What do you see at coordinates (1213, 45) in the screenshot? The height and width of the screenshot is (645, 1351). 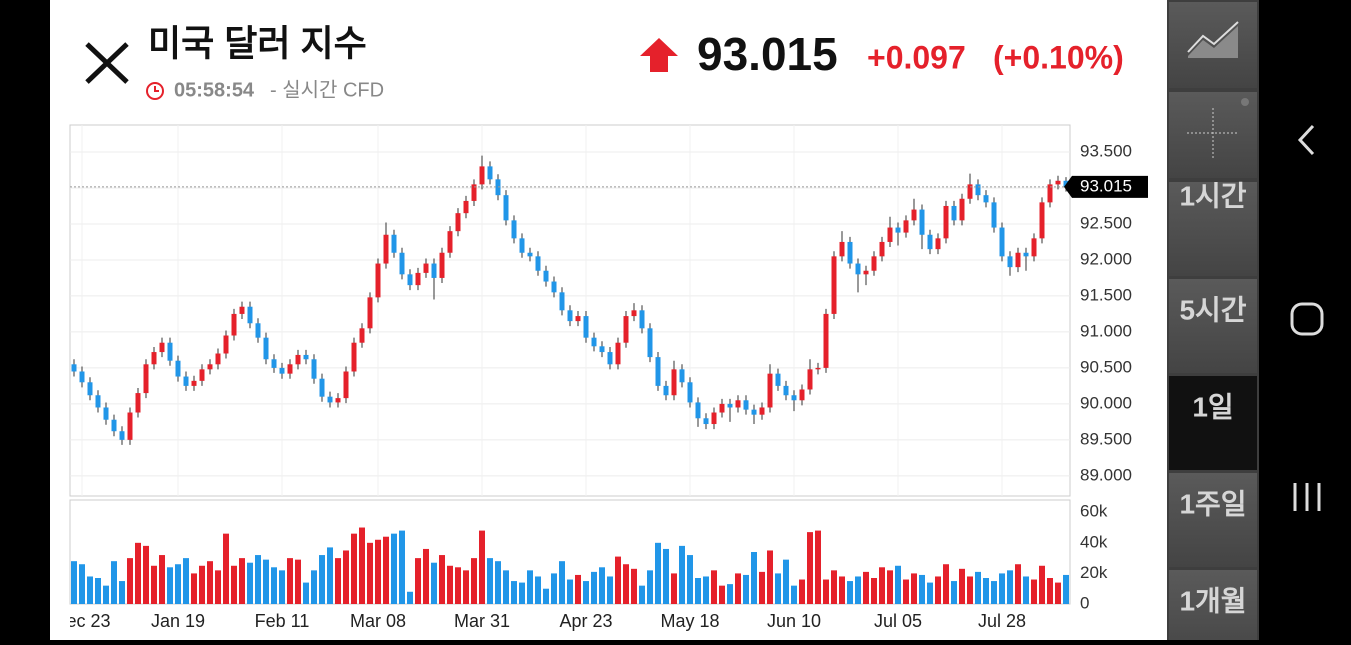 I see `chart-type-button` at bounding box center [1213, 45].